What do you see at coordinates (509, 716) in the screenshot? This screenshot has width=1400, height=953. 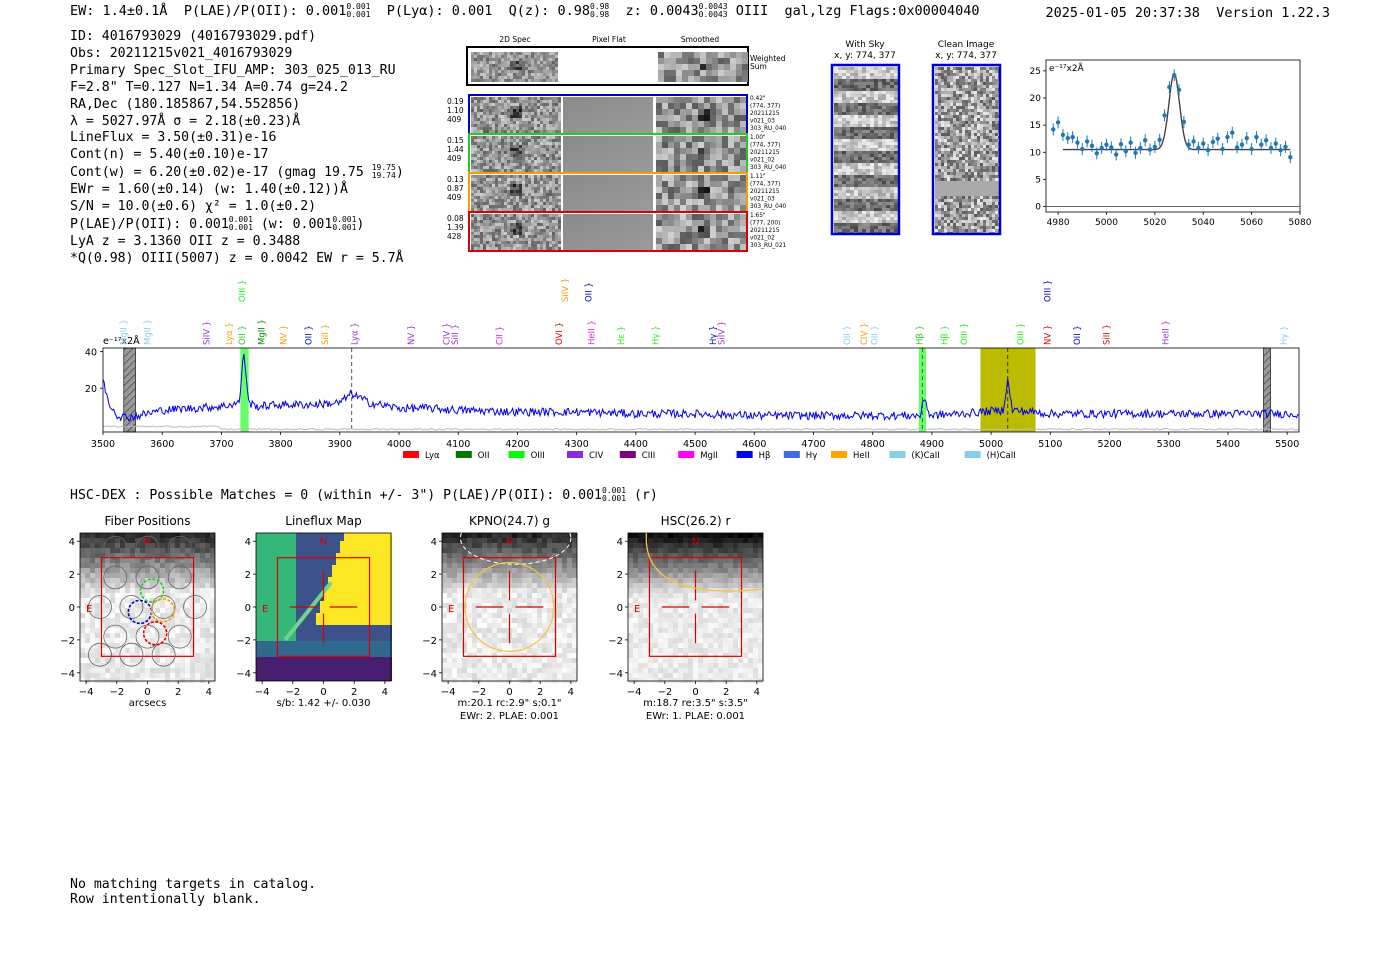 I see `panel-caption: EWr: 2. PLAE: 0.001` at bounding box center [509, 716].